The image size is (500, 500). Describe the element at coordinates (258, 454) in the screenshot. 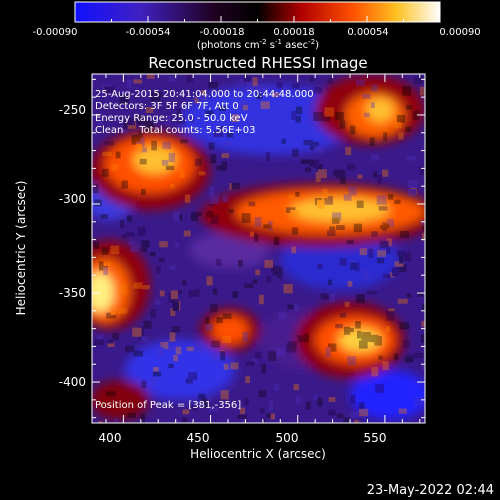

I see `x-axis-label: Heliocentric X (arcsec)` at that location.